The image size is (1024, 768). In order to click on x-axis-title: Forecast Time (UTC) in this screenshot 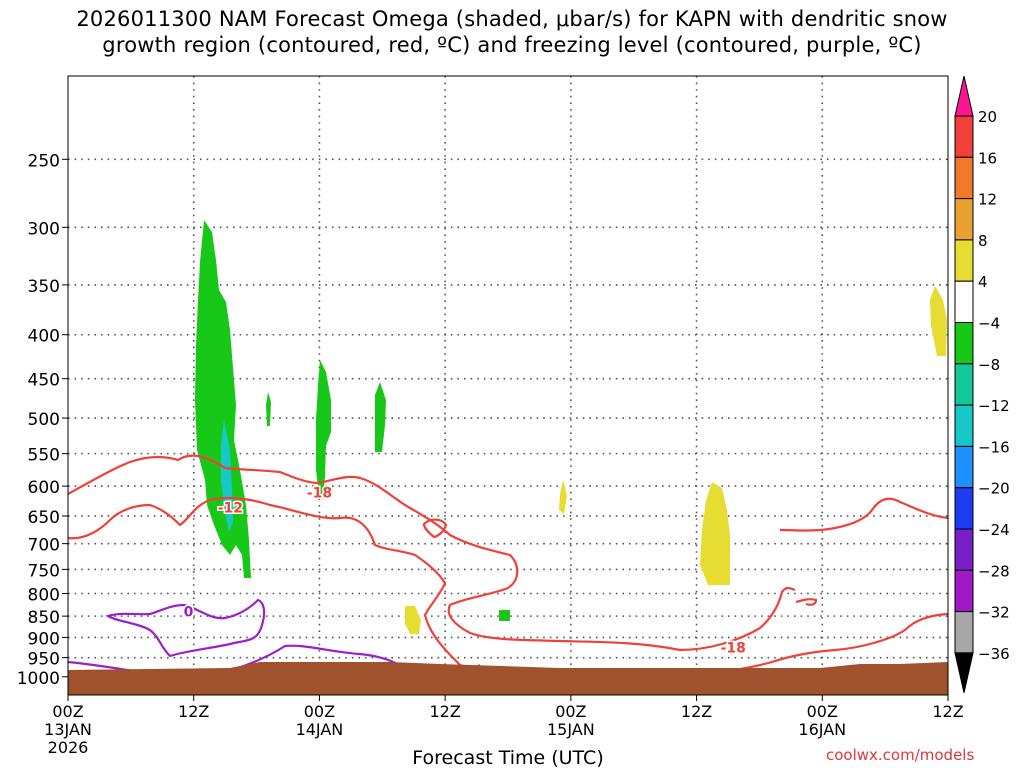, I will do `click(507, 757)`.